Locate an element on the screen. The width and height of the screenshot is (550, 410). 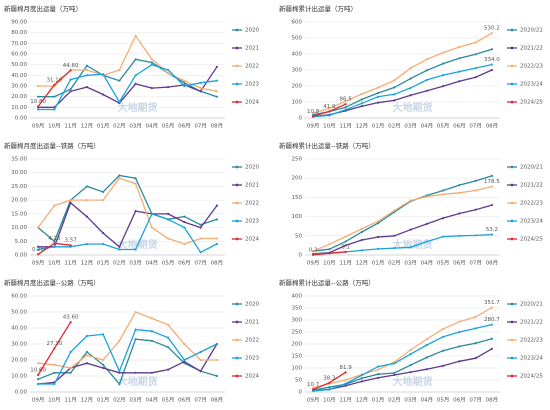
x-tick-label: 09月 is located at coordinates (313, 400).